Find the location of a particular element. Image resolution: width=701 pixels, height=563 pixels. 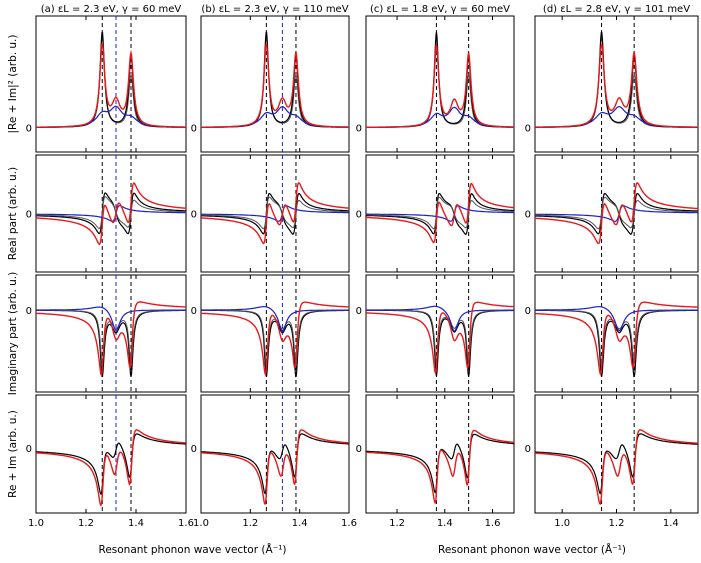

panel-3-2: 0 is located at coordinates (612, 333).